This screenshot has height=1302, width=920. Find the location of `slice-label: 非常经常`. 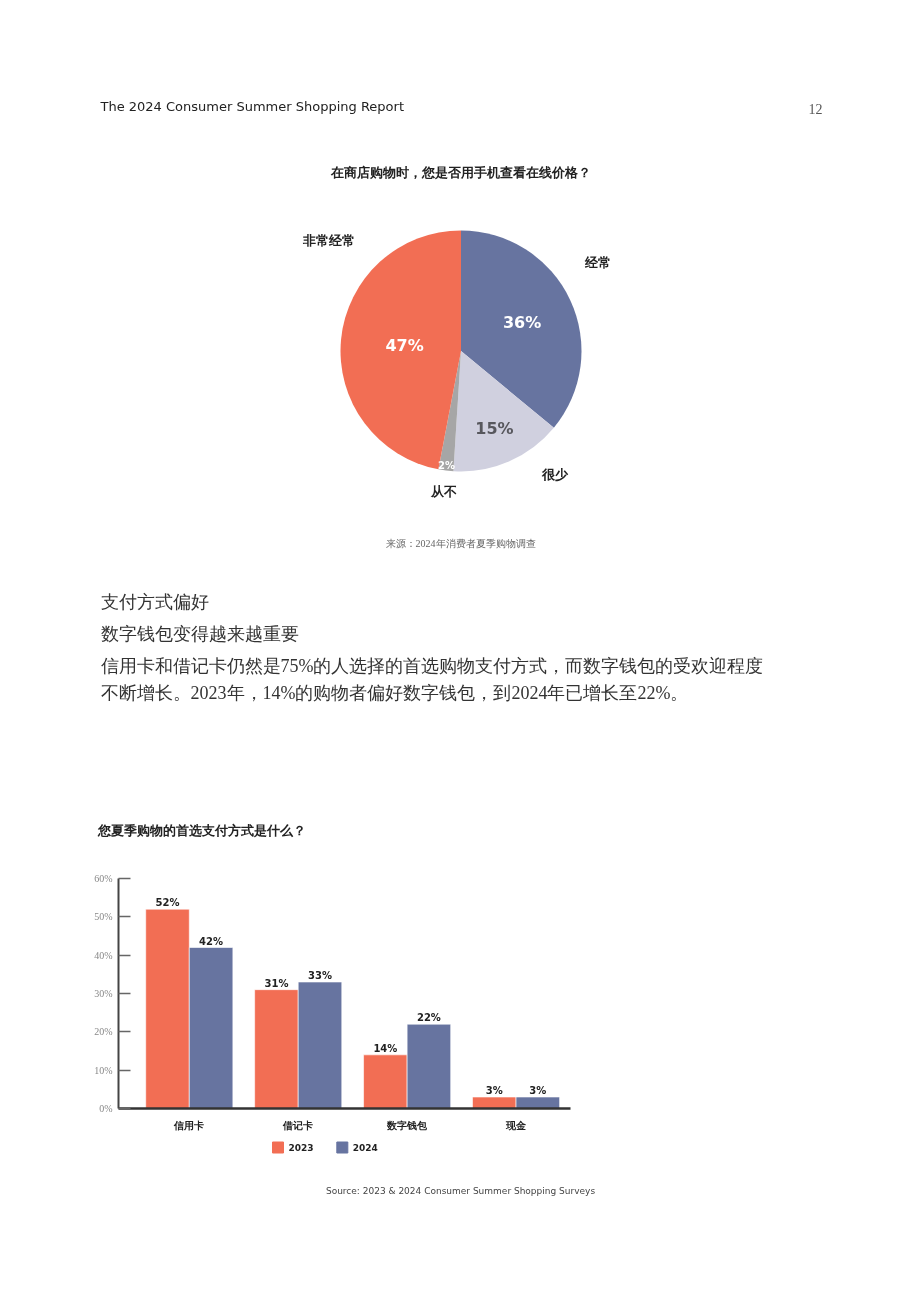

slice-label: 非常经常 is located at coordinates (328, 241).